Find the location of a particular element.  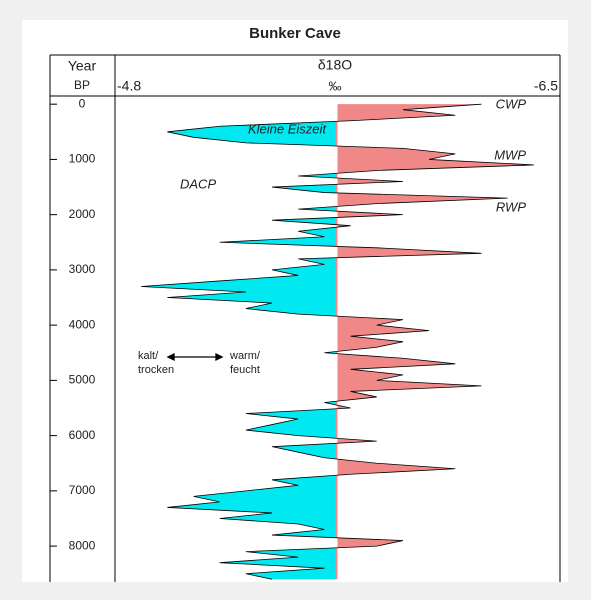

annotation: DACP is located at coordinates (198, 183).